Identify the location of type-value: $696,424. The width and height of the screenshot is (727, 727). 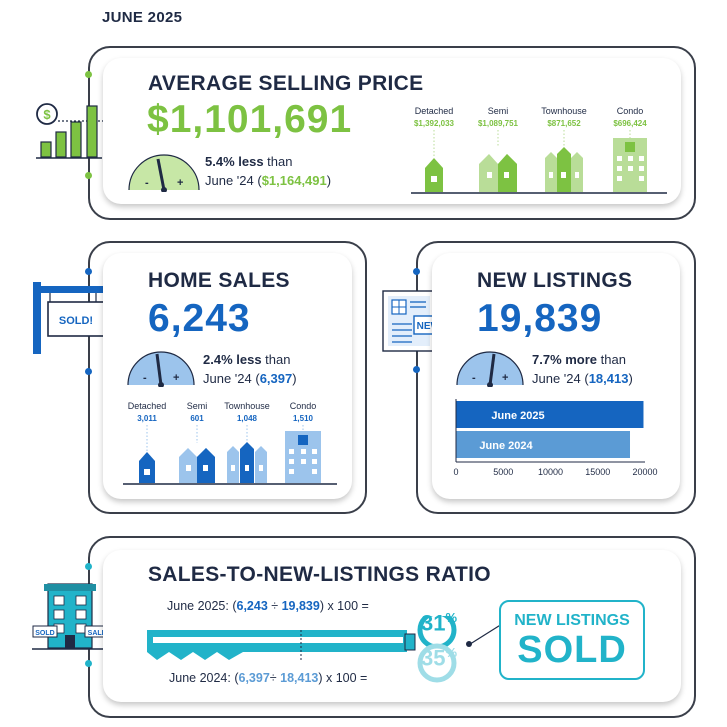
(630, 123).